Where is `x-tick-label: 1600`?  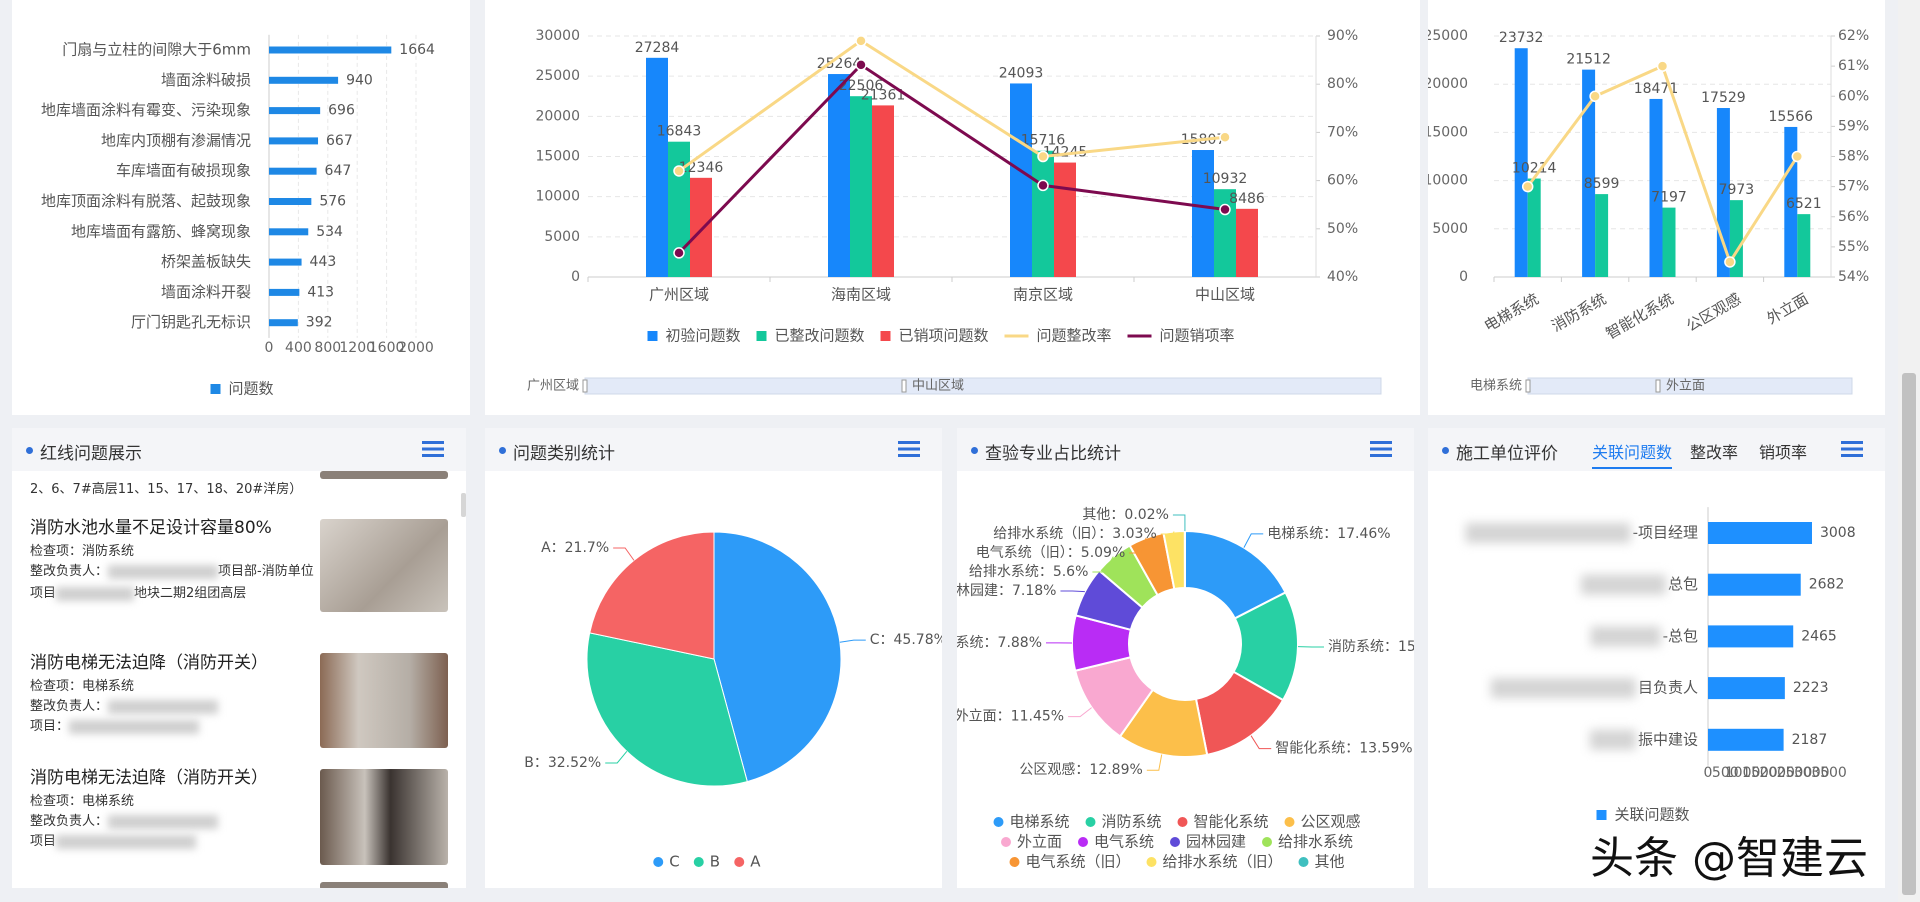
x-tick-label: 1600 is located at coordinates (387, 348).